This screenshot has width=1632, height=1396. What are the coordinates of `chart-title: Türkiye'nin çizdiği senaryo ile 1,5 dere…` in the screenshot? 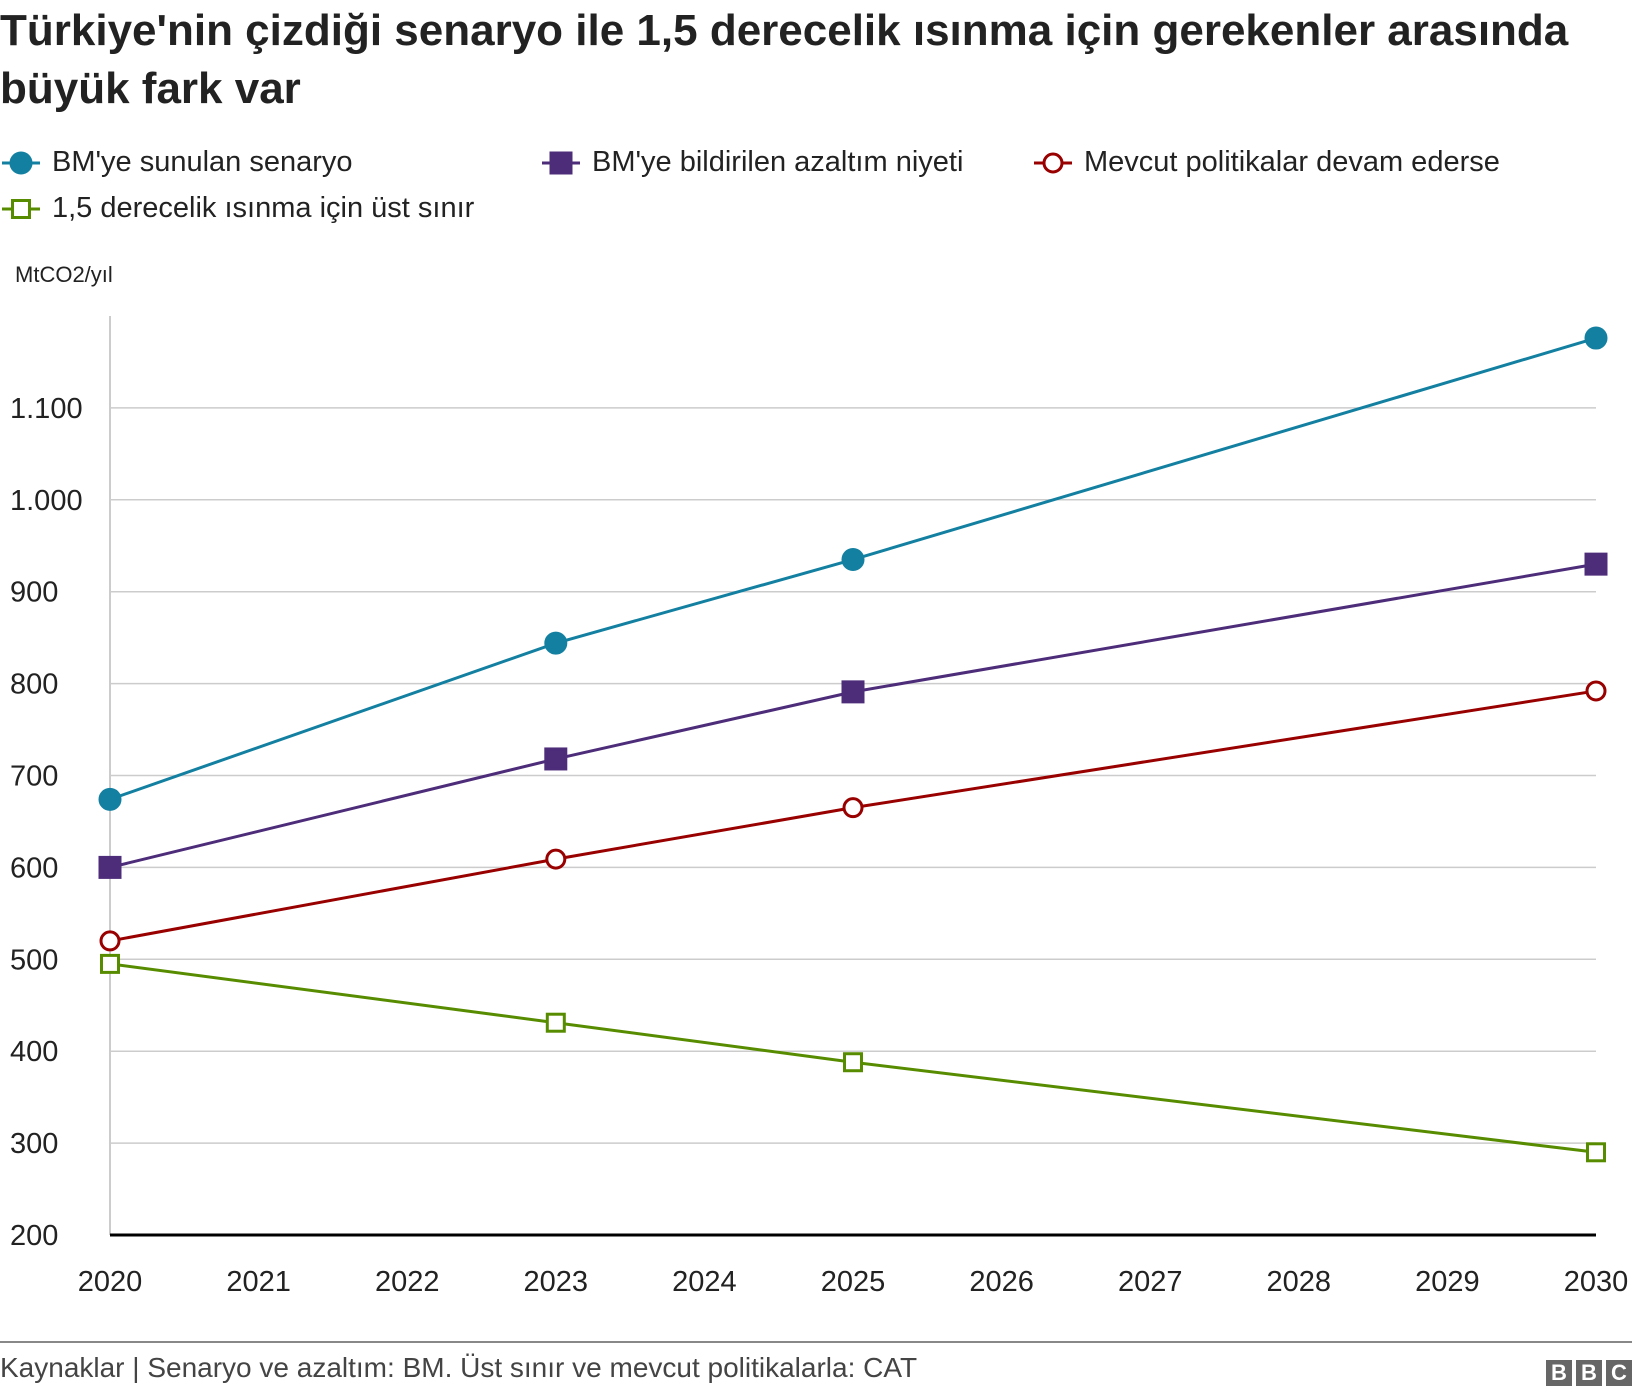 It's located at (784, 59).